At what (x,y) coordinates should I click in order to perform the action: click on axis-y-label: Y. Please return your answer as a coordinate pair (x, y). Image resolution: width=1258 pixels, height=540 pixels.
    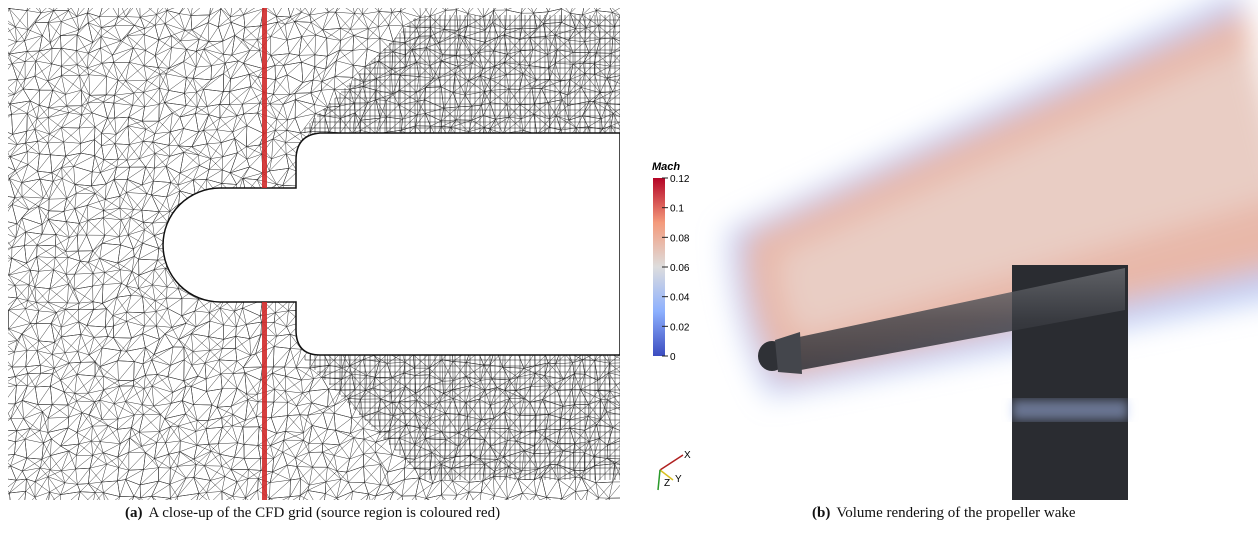
    Looking at the image, I should click on (678, 479).